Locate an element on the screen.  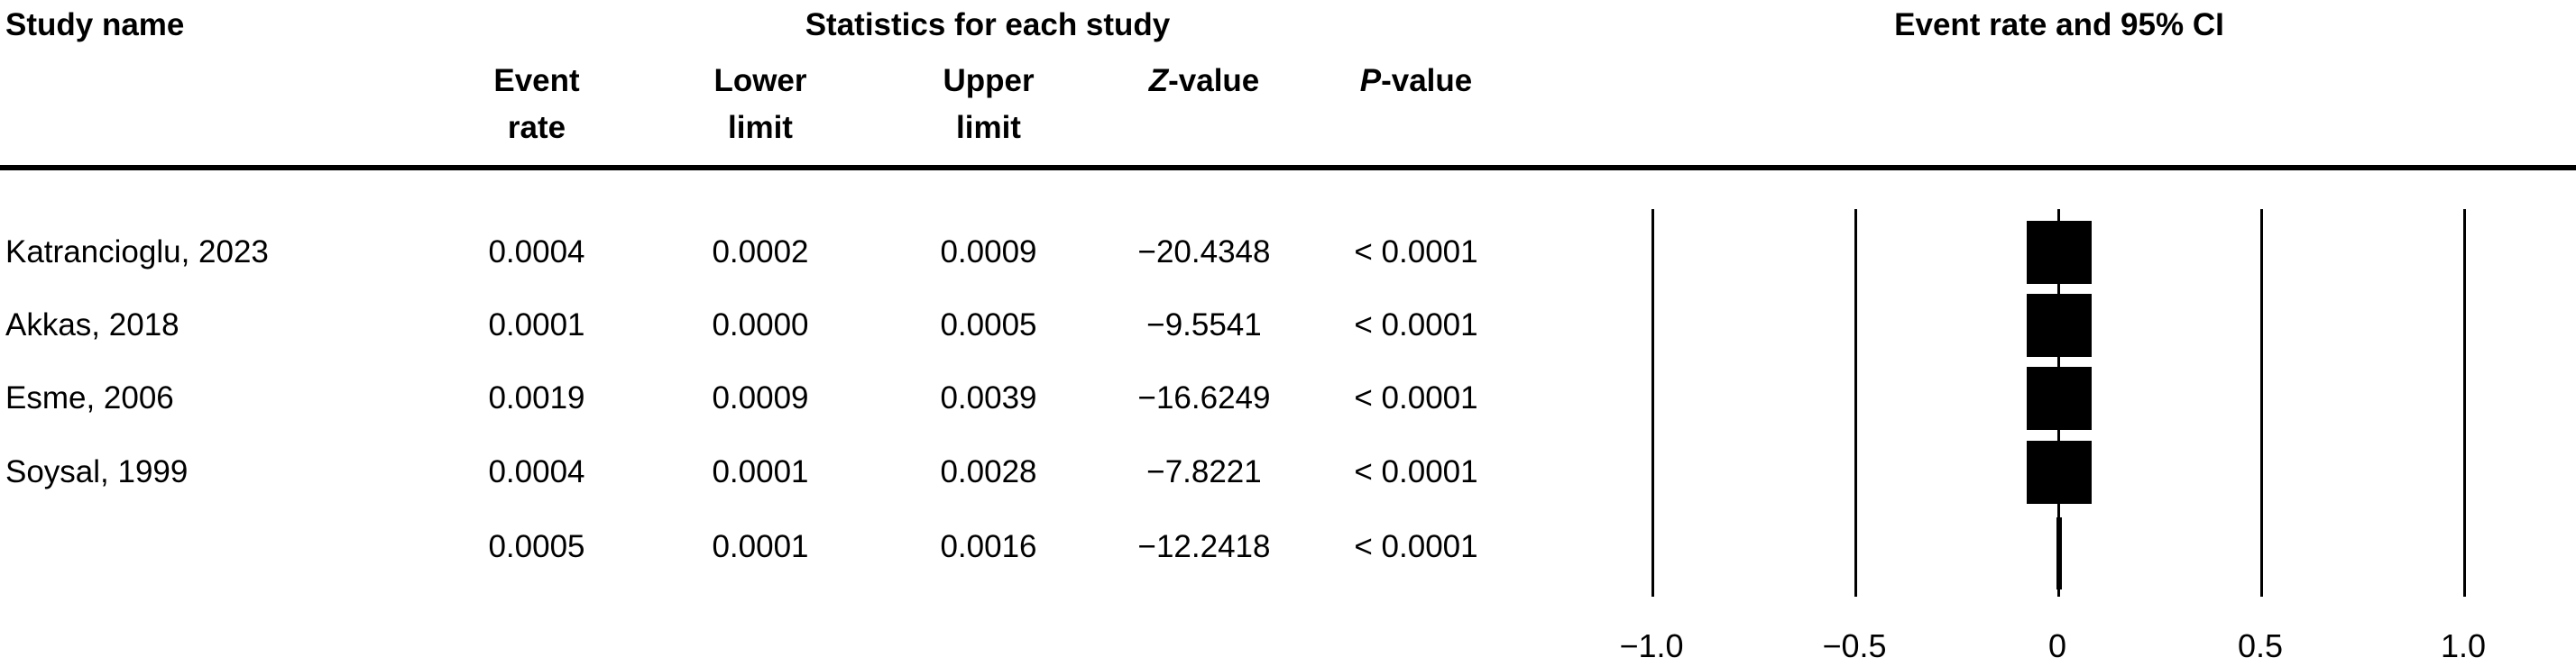
upper-limit-value: 0.0028 is located at coordinates (988, 471).